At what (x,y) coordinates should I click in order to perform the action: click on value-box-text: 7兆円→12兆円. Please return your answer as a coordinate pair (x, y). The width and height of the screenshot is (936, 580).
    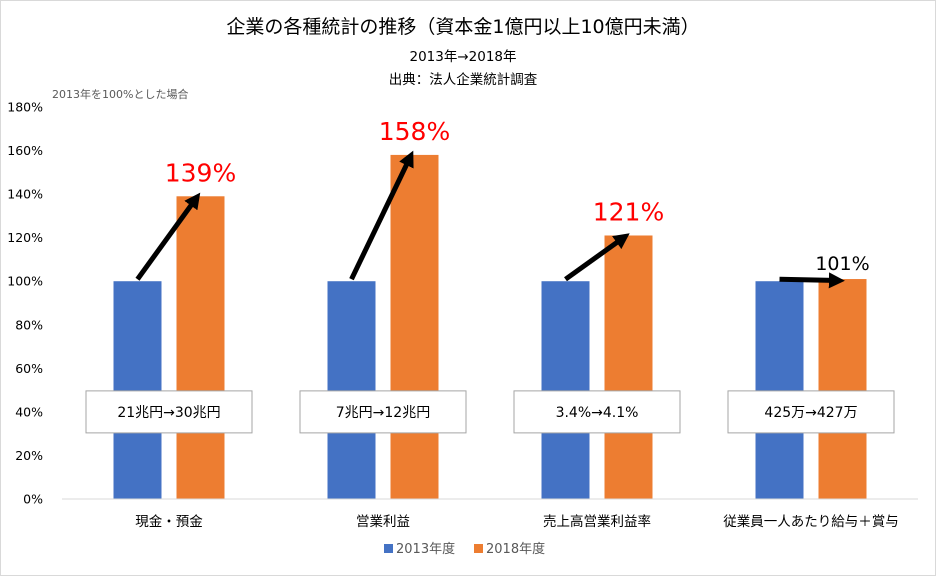
    Looking at the image, I should click on (383, 413).